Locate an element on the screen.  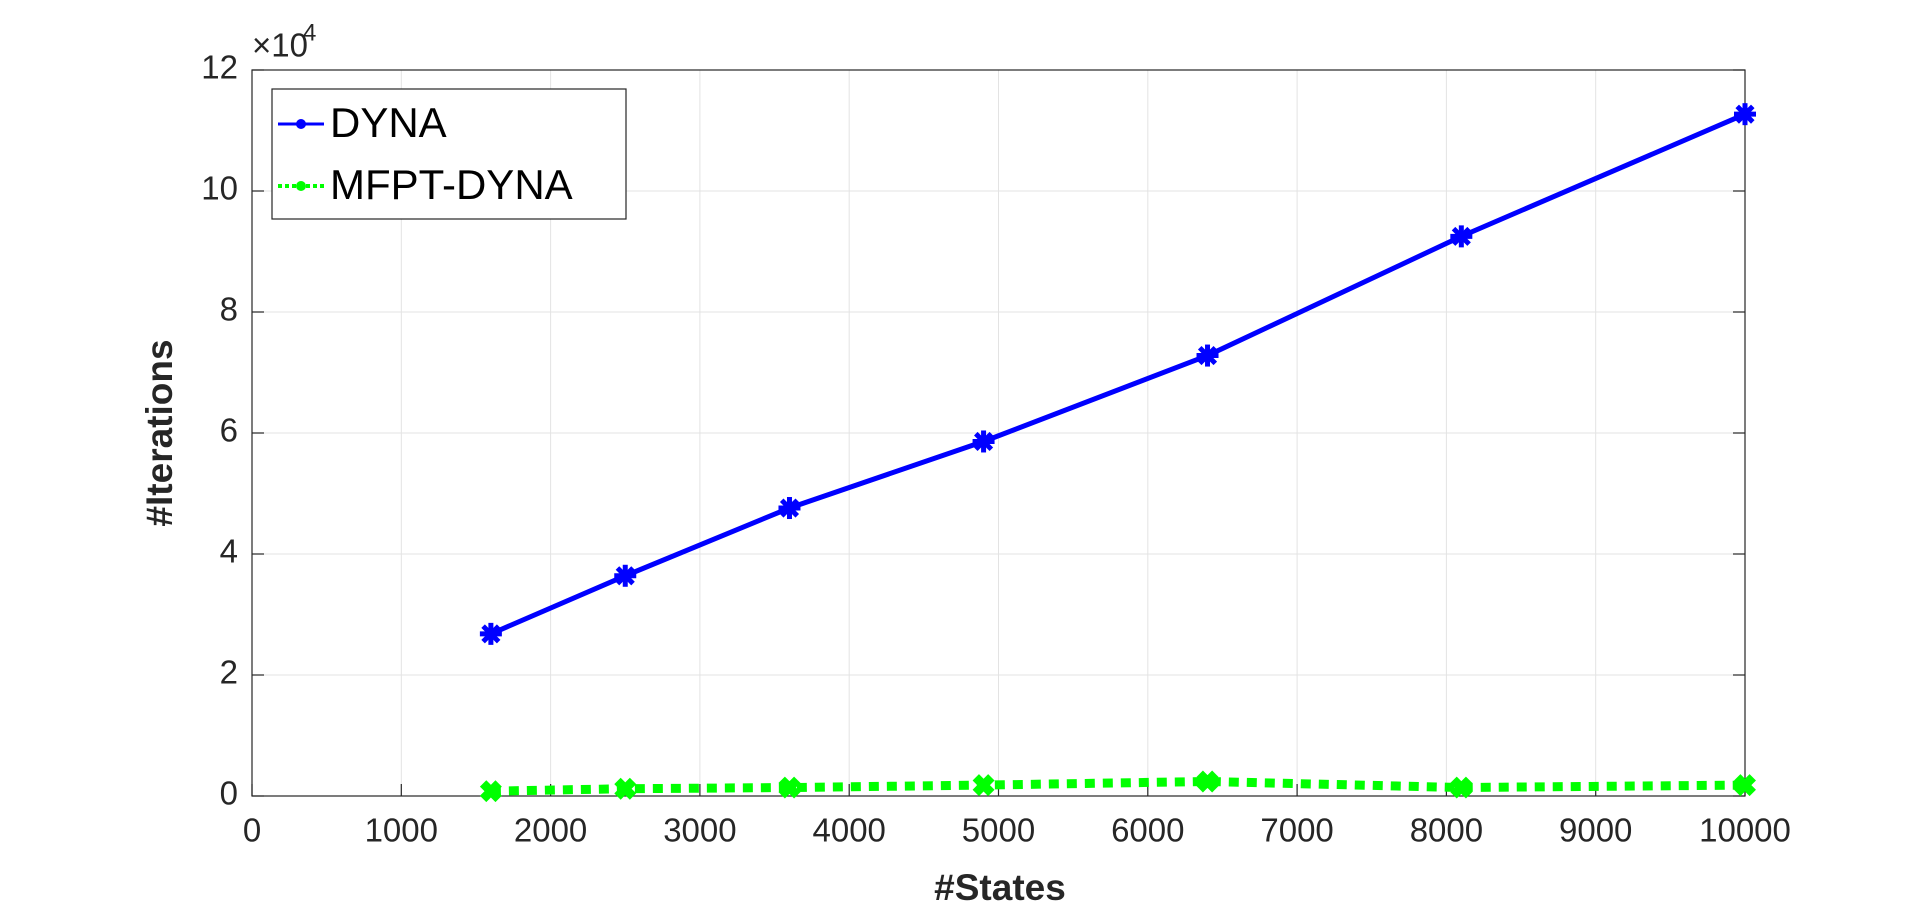
x-axis-label: #States is located at coordinates (1000, 887).